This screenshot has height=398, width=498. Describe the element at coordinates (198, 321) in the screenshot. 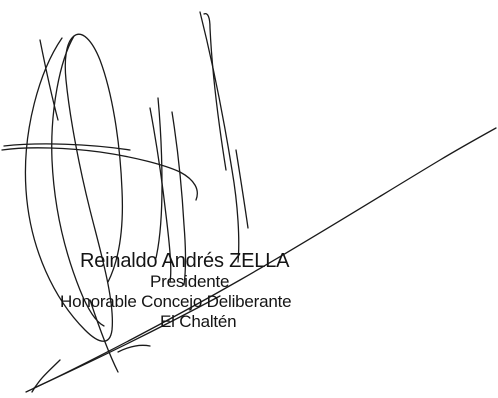

I see `signer-place: El Chaltén` at that location.